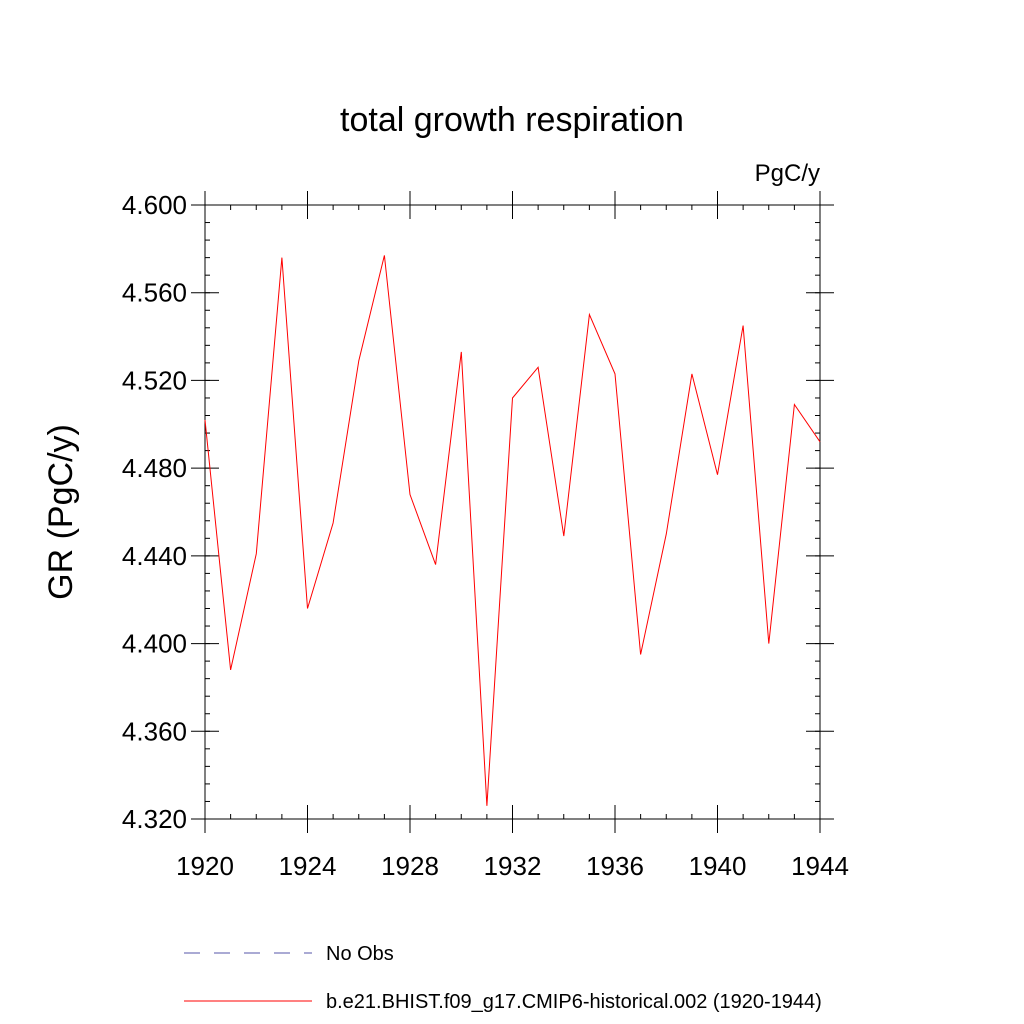  What do you see at coordinates (513, 866) in the screenshot?
I see `x-tick-label: 1932` at bounding box center [513, 866].